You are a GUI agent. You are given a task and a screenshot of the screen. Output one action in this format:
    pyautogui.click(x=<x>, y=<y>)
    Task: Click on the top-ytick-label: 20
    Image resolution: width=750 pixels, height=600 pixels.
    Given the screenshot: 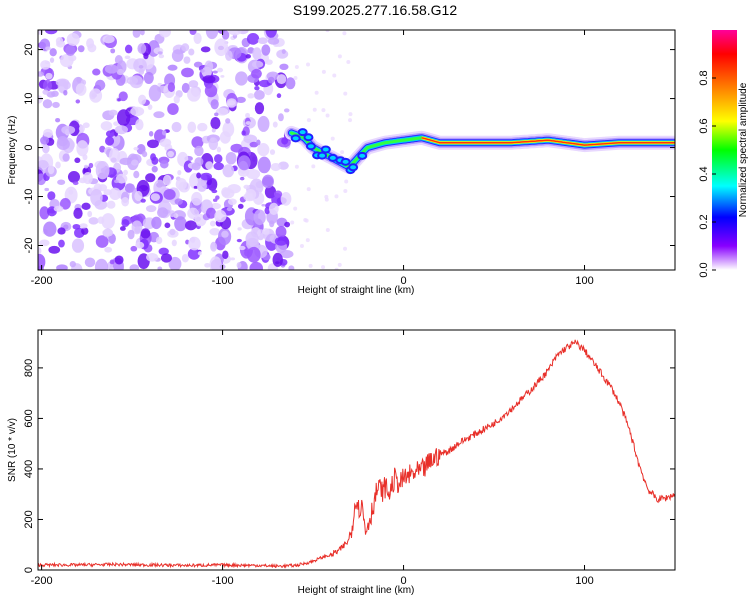 What is the action you would take?
    pyautogui.click(x=29, y=49)
    